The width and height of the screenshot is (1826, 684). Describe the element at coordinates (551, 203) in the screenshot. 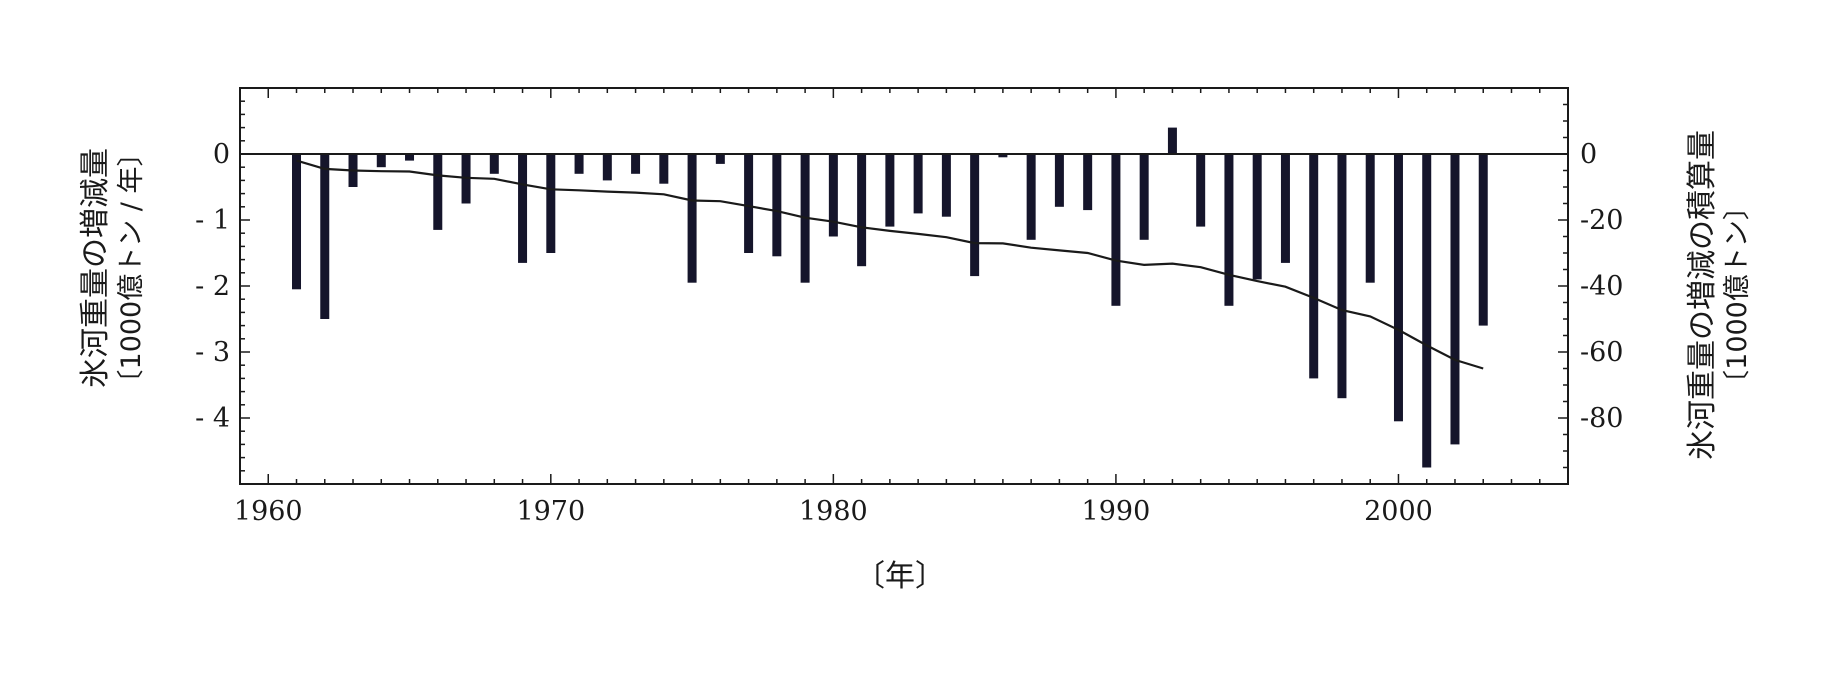

I see `bar-1970` at that location.